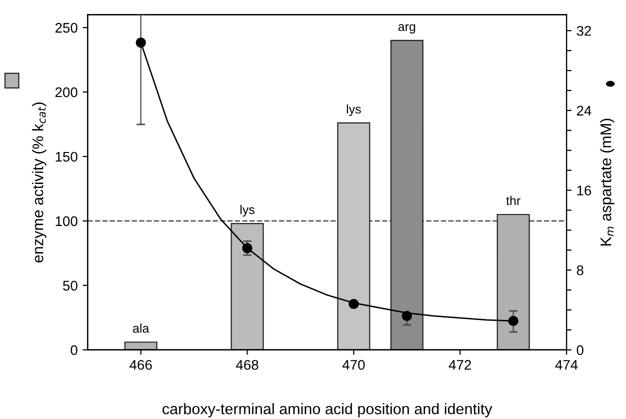  I want to click on y-axis-title: enzyme activity (% k$_{cat}$), so click(39, 182).